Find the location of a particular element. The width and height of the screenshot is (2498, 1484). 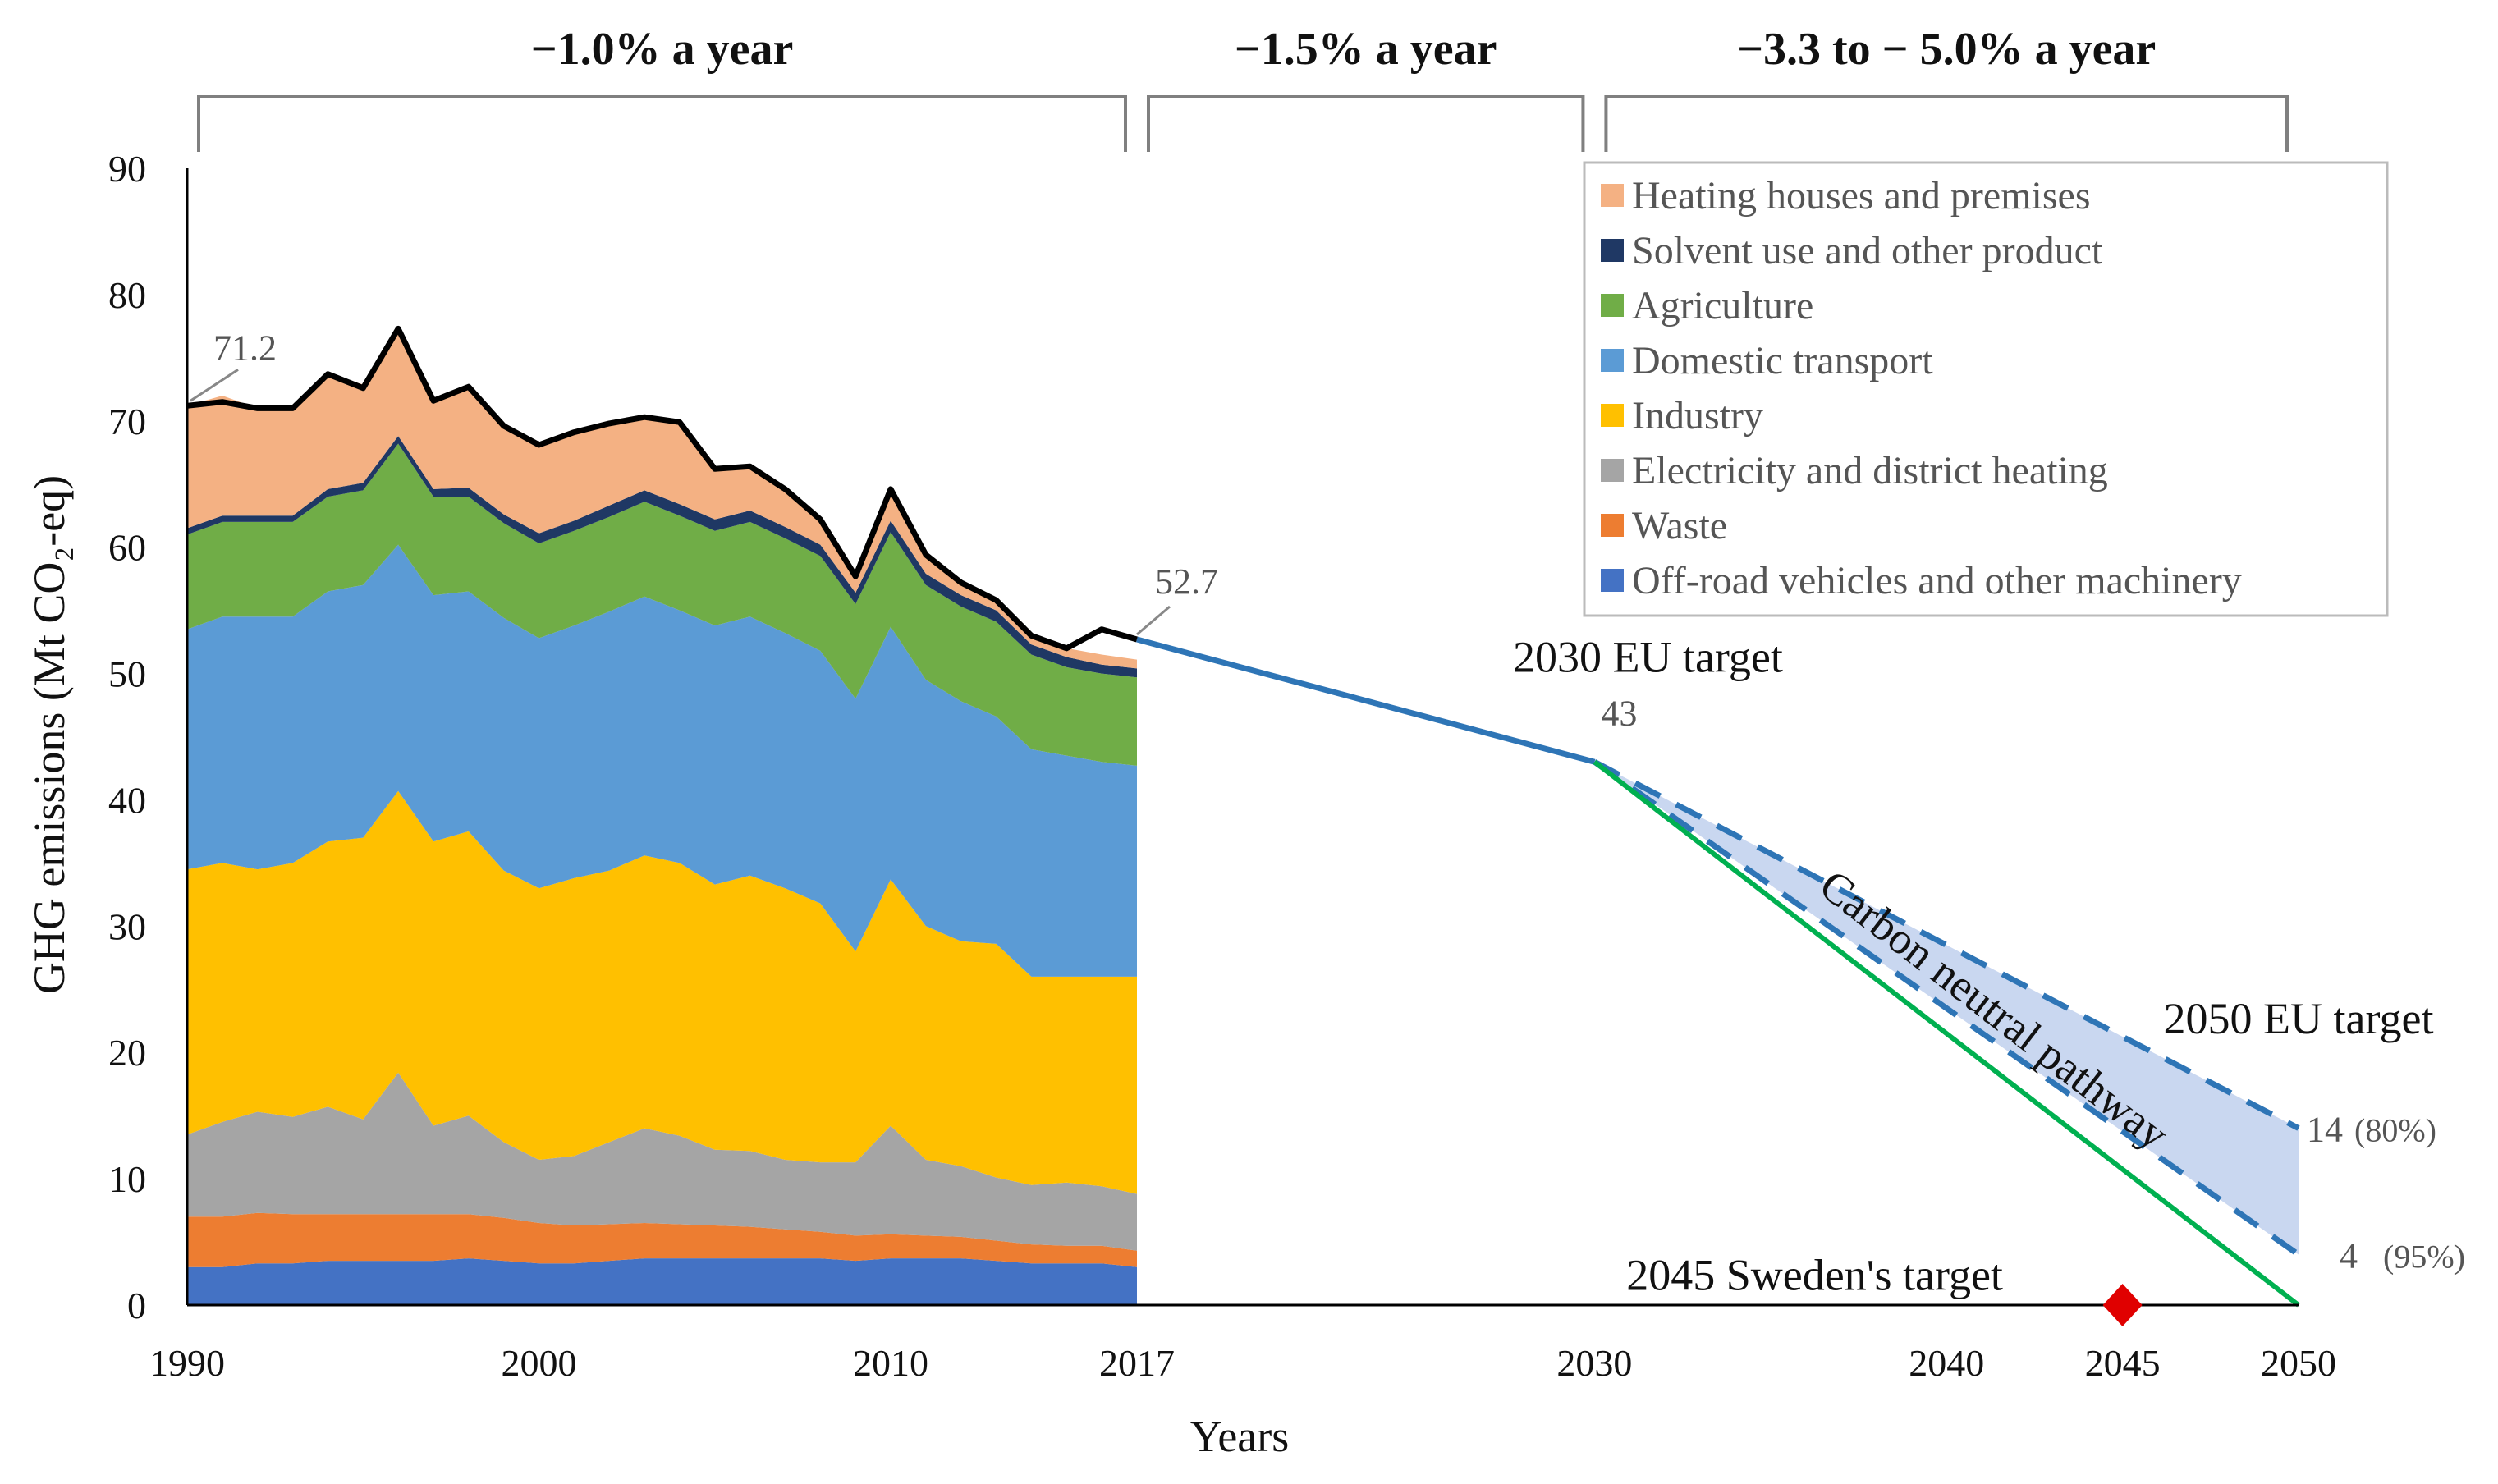

legend-label-7: Waste is located at coordinates (1679, 525).